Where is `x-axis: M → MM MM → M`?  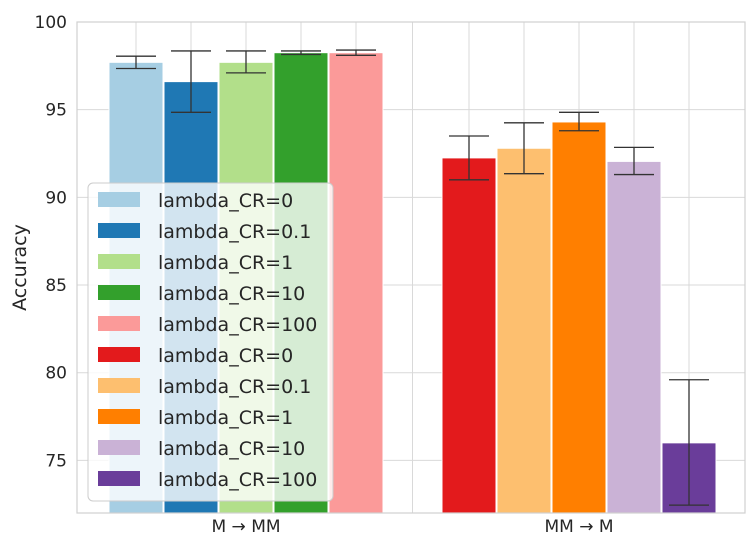 x-axis: M → MM MM → M is located at coordinates (412, 527).